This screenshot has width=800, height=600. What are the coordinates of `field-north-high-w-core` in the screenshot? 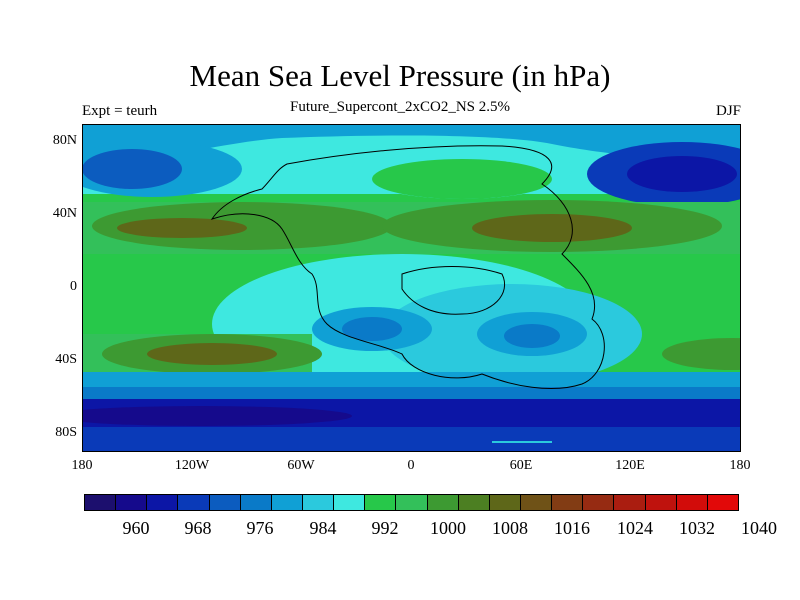 It's located at (182, 228).